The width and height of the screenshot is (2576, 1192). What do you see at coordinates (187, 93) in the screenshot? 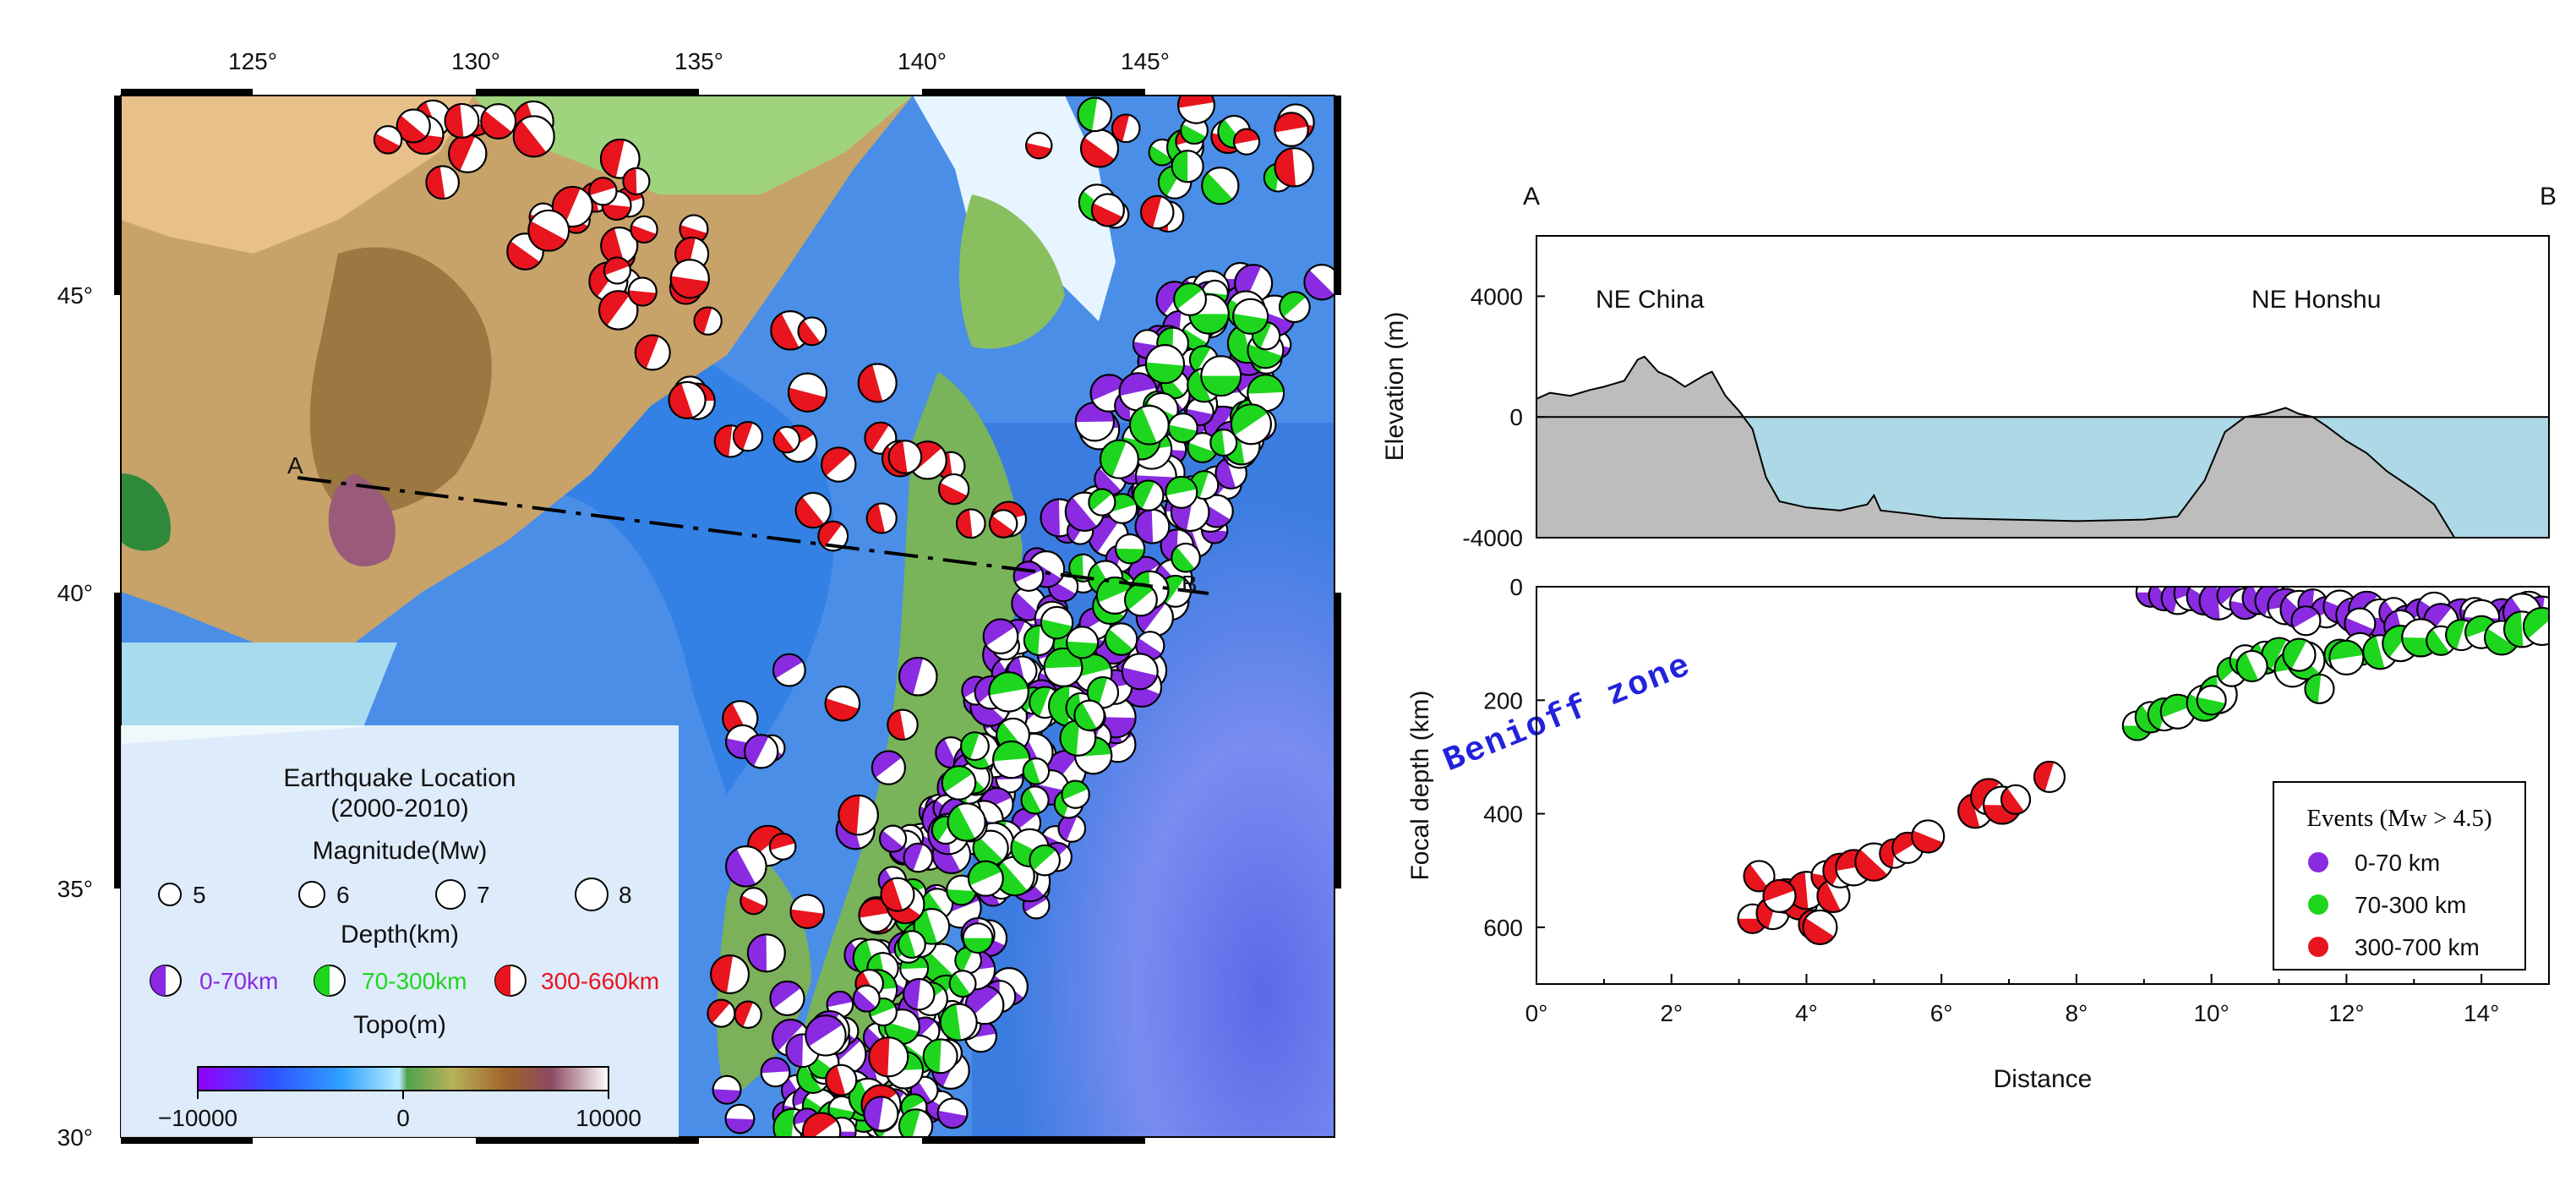
I see `frame-bar-top` at bounding box center [187, 93].